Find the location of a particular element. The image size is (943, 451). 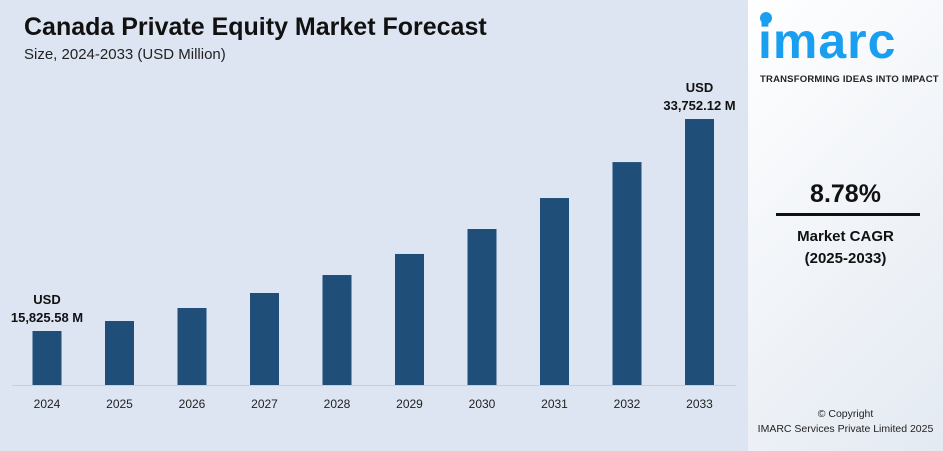

cagr-value: 8.78% is located at coordinates (845, 194).